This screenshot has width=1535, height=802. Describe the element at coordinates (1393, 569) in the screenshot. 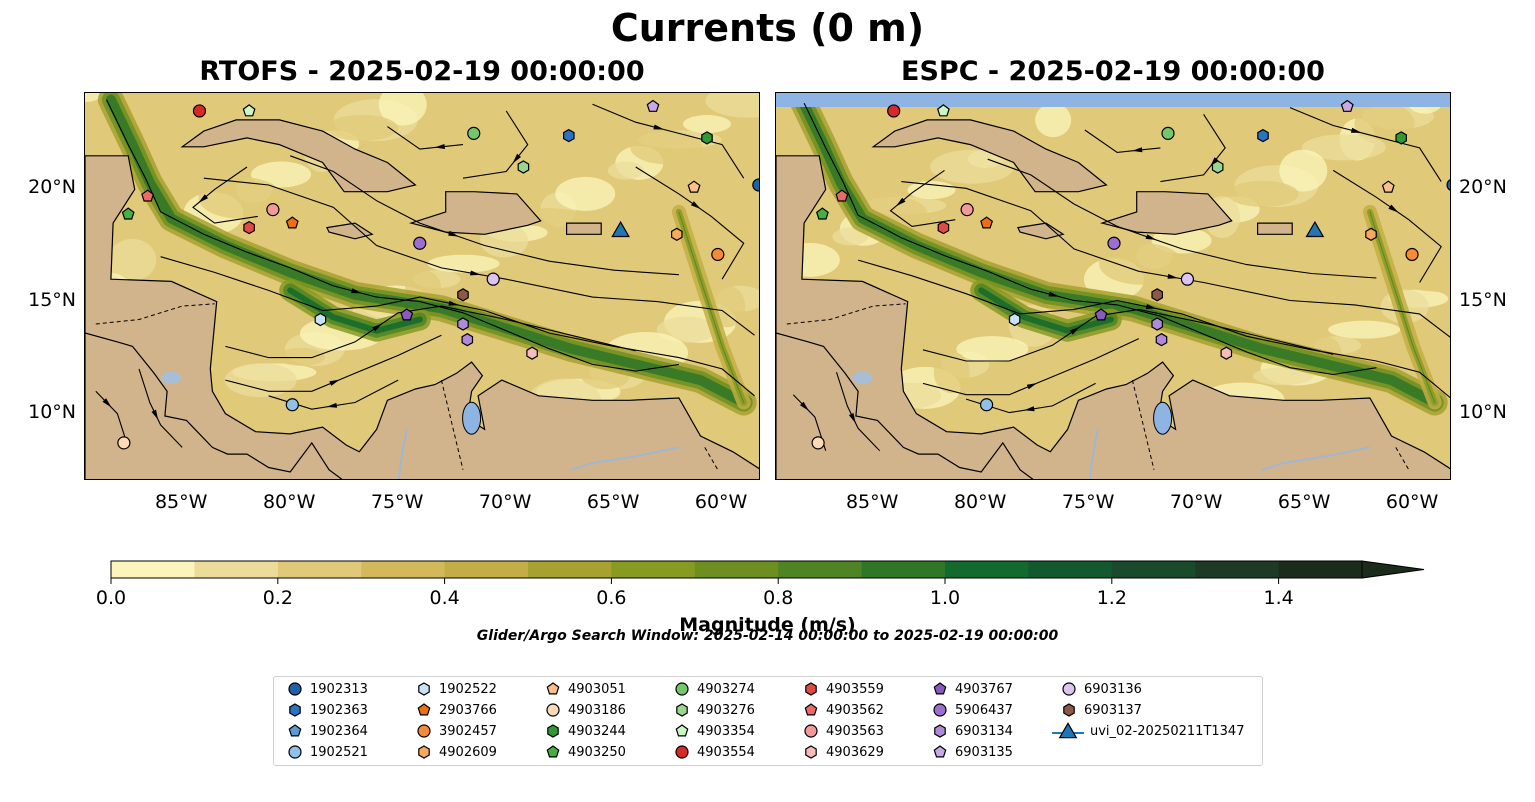

I see `colorbar-extend-arrow` at that location.